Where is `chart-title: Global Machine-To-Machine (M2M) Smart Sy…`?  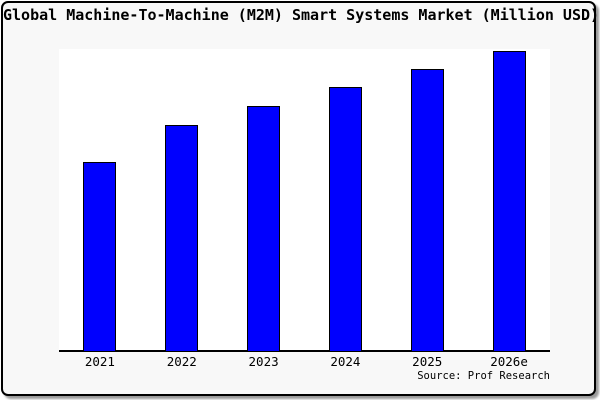 chart-title: Global Machine-To-Machine (M2M) Smart Sy… is located at coordinates (301, 15).